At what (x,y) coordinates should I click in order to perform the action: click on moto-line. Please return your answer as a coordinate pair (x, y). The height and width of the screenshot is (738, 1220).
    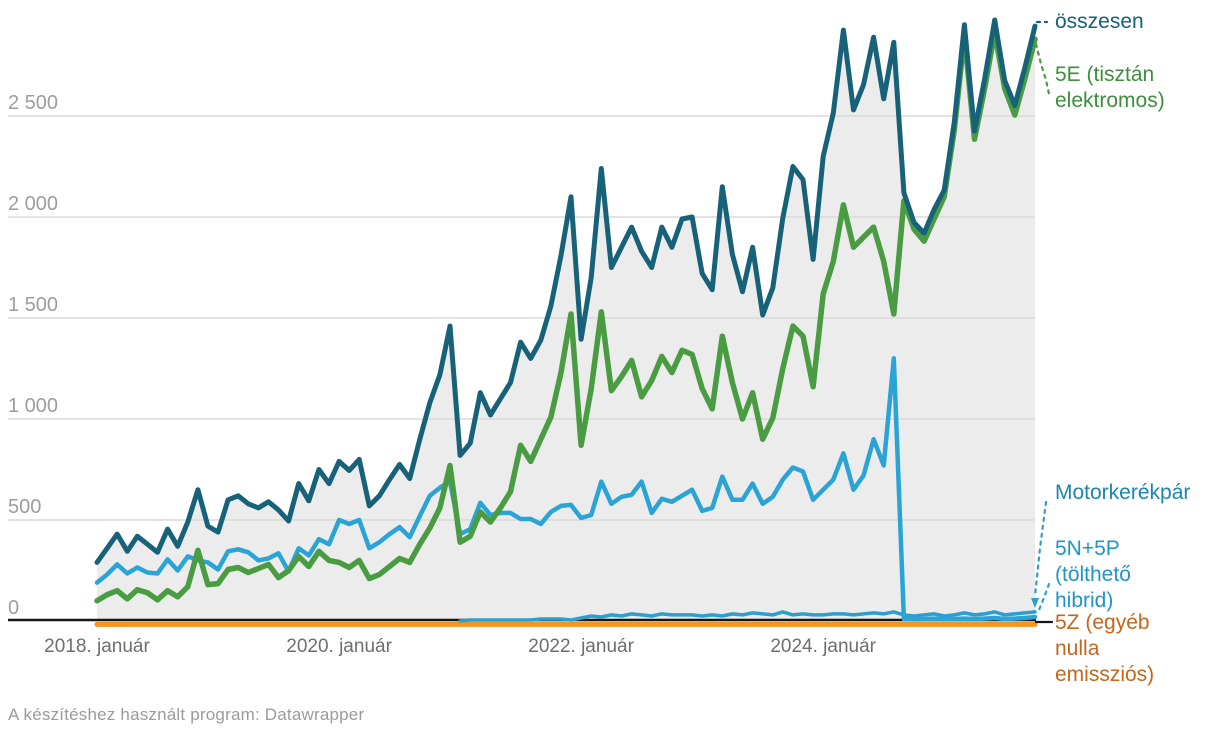
    Looking at the image, I should click on (747, 616).